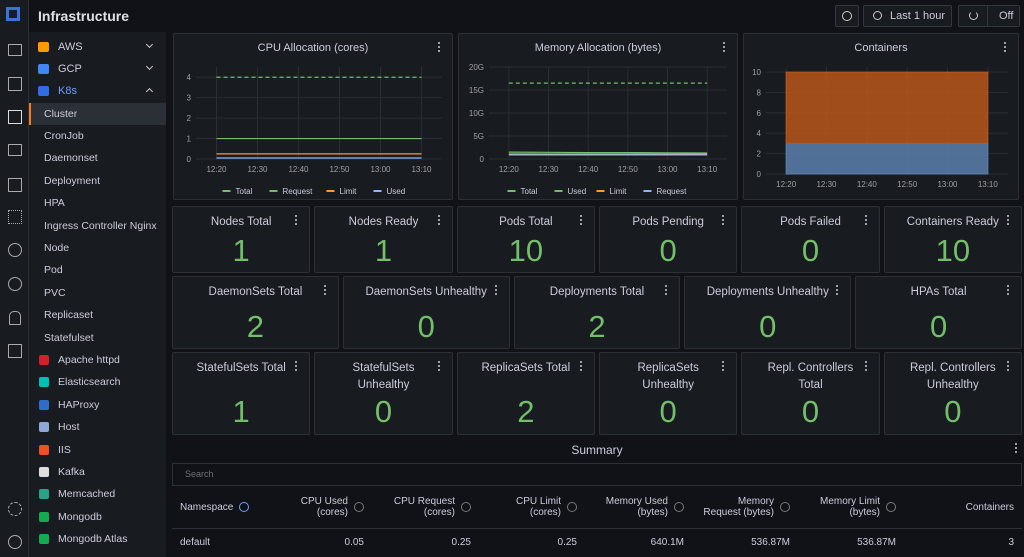 The height and width of the screenshot is (557, 1024). I want to click on column-header: Memory Used (bytes), so click(638, 507).